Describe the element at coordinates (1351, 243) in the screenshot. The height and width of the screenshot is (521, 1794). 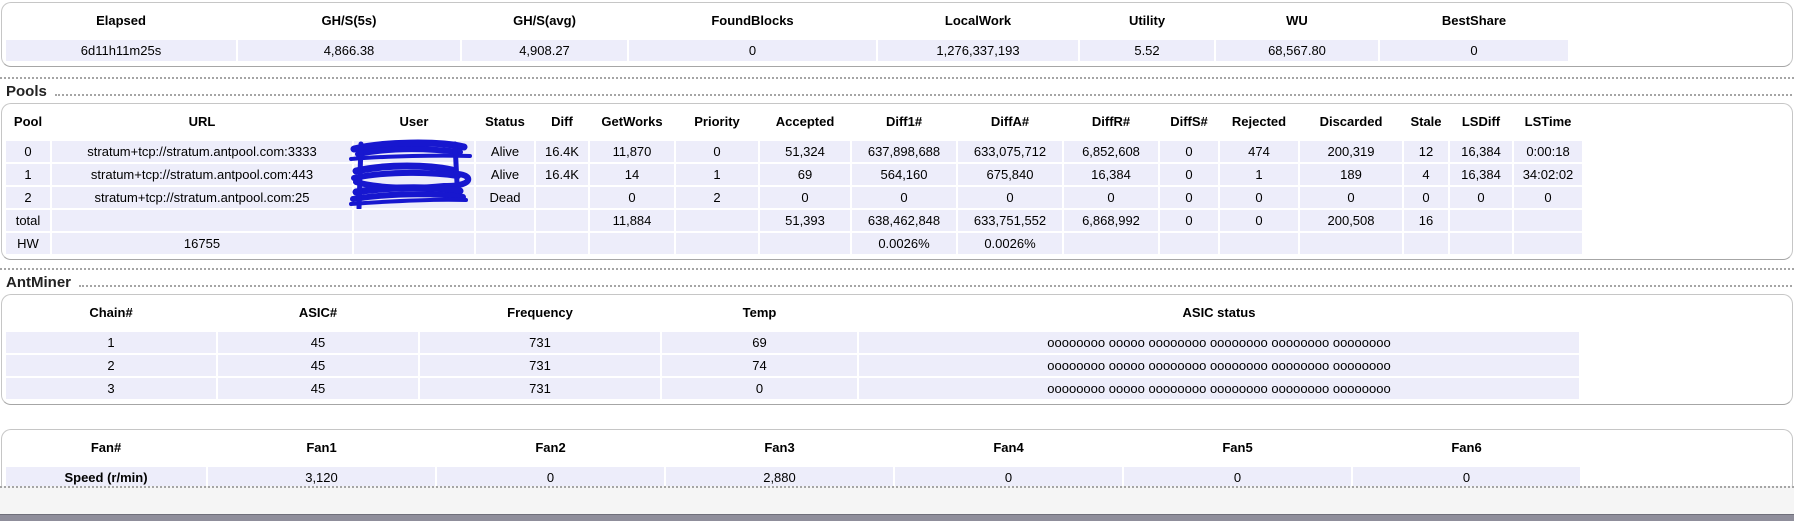
I see `pool-discarded` at that location.